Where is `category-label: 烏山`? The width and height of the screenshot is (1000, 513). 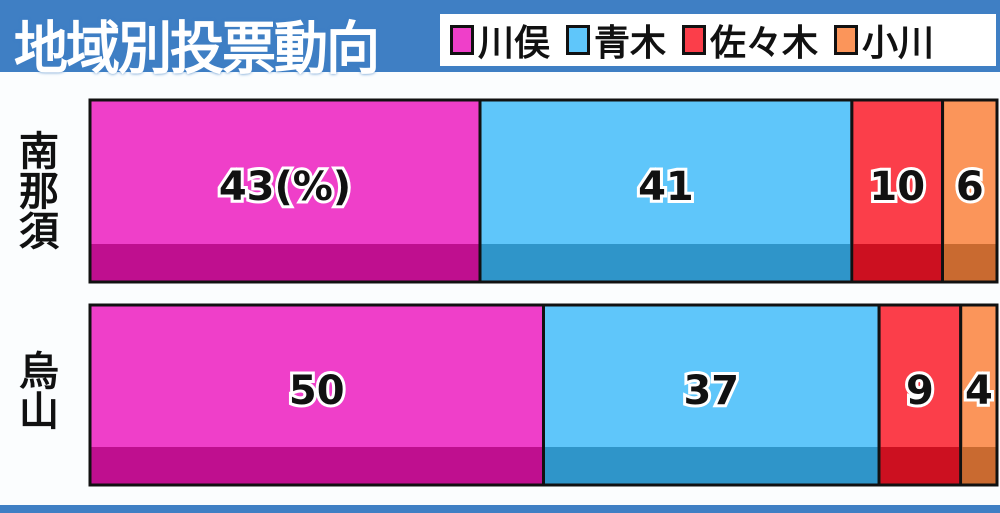
category-label: 烏山 is located at coordinates (35, 390).